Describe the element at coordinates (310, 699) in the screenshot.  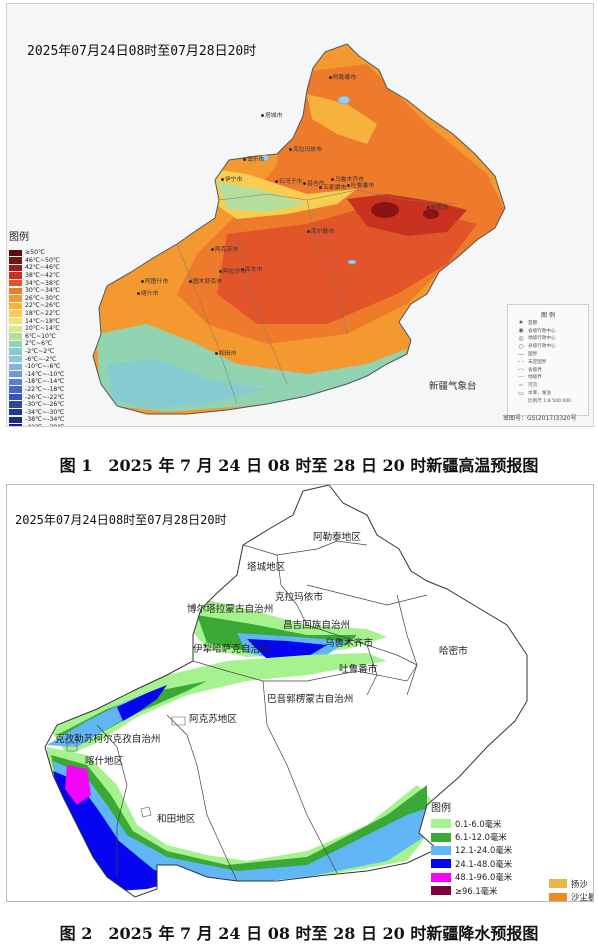
I see `region-label: 巴音郭楞蒙古自治州` at that location.